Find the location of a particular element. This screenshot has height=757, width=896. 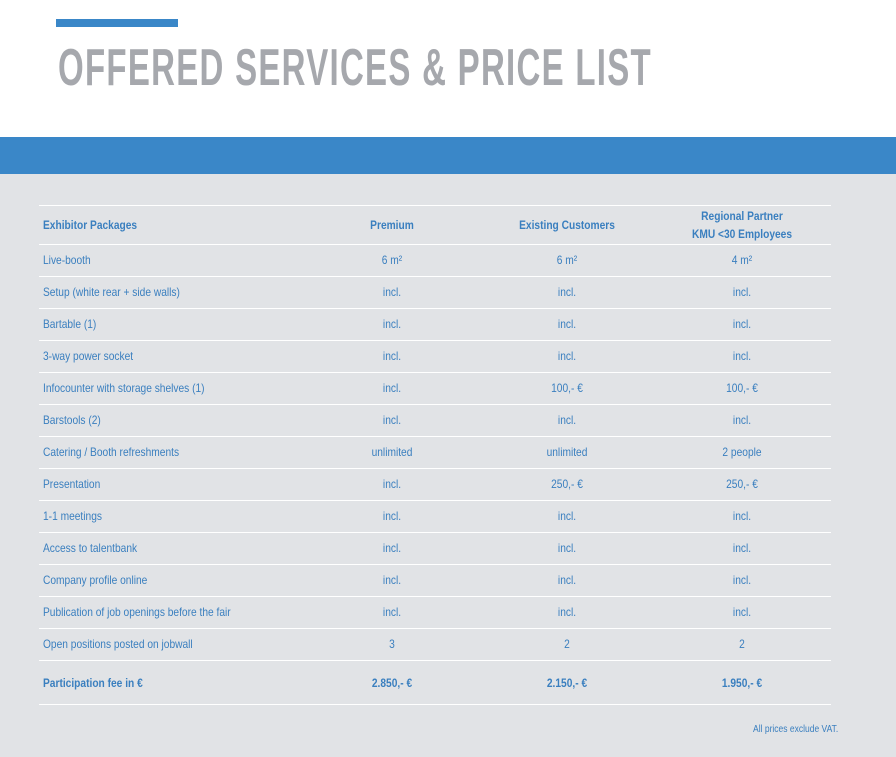

column-header: Existing Customers is located at coordinates (567, 225).